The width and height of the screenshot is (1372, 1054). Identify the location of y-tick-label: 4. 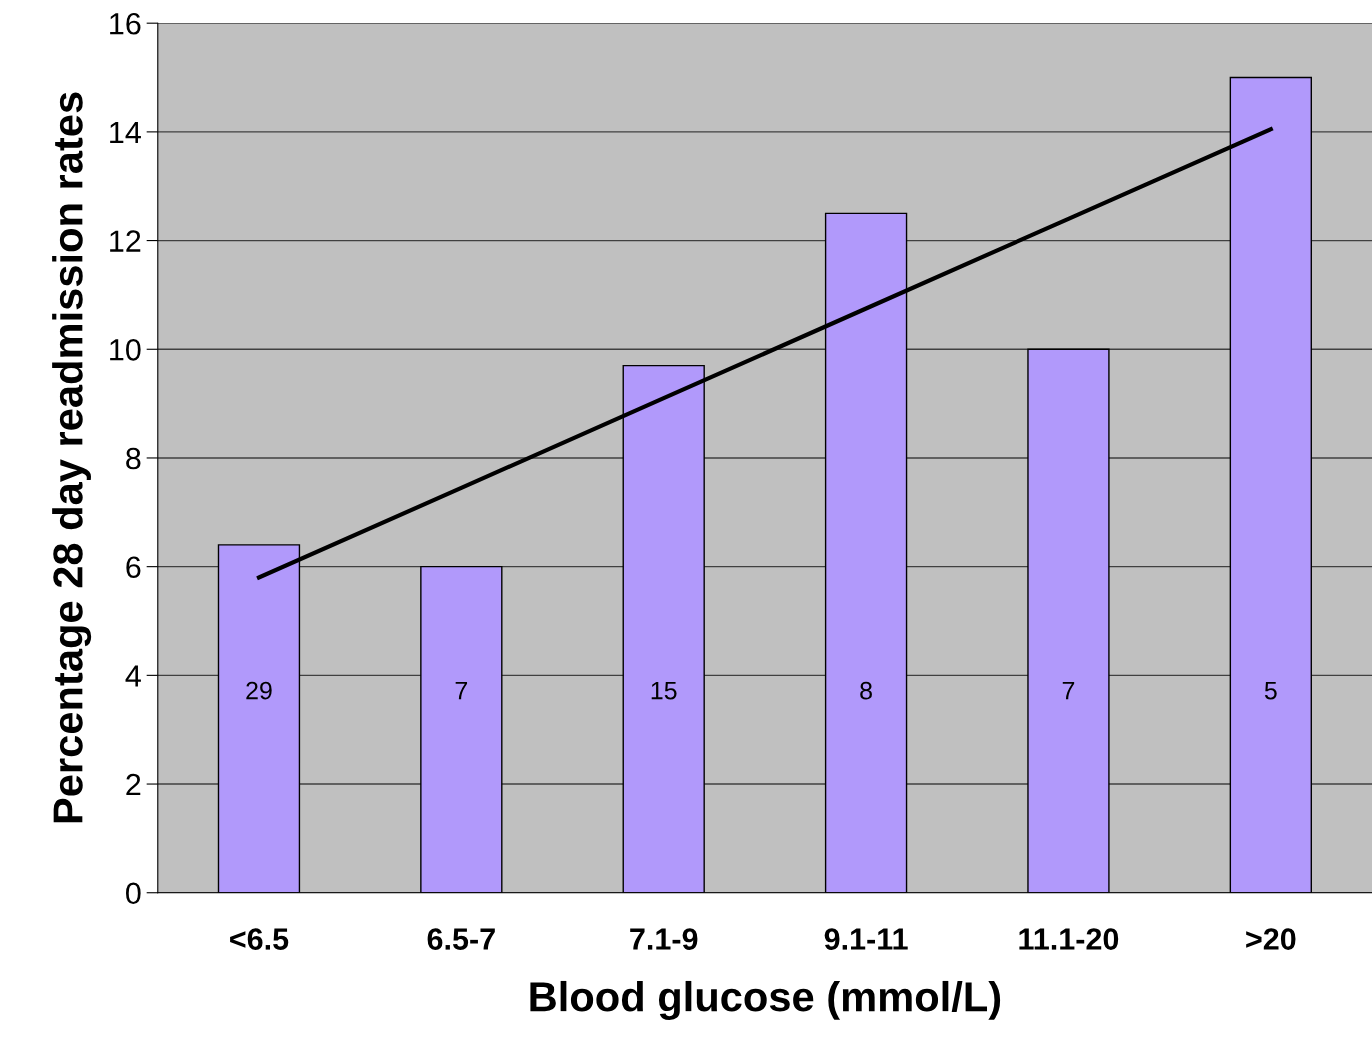
(133, 676).